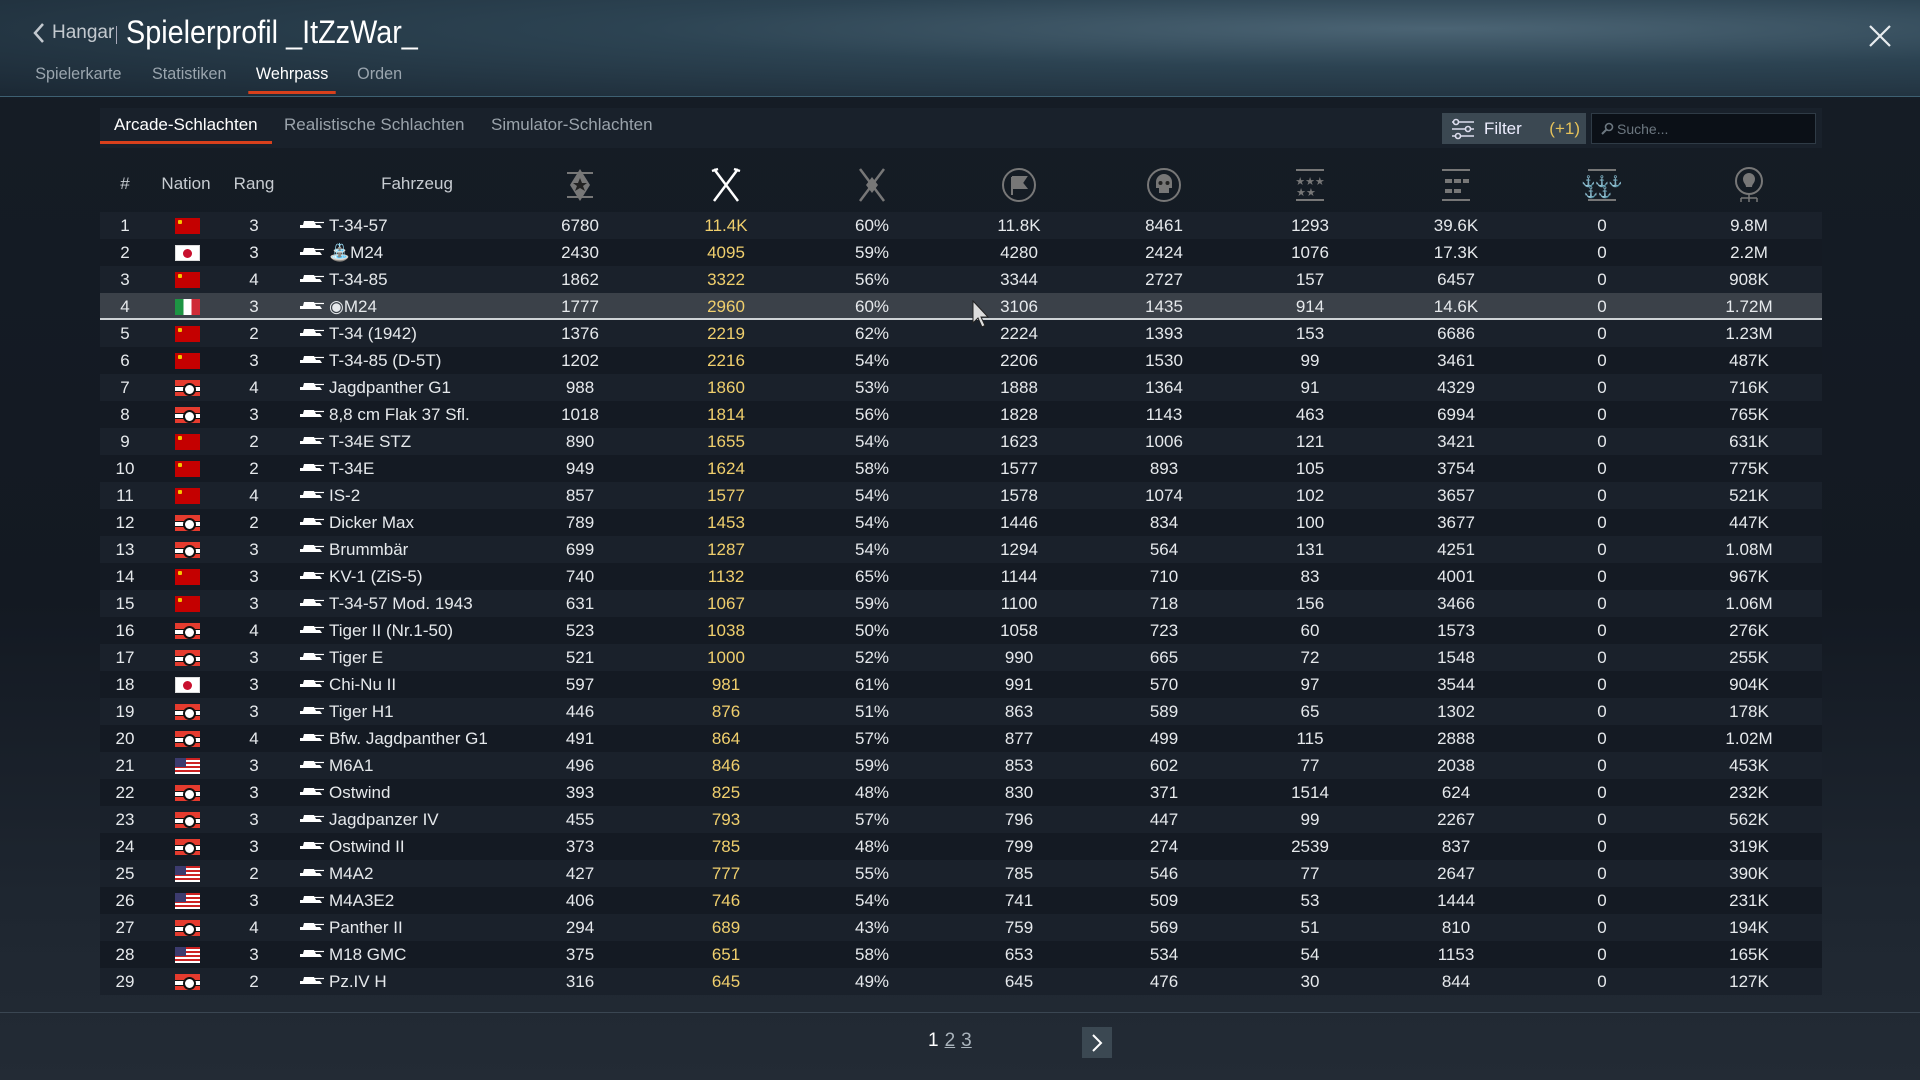  Describe the element at coordinates (353, 306) in the screenshot. I see `vehicle-name: ◉M24` at that location.